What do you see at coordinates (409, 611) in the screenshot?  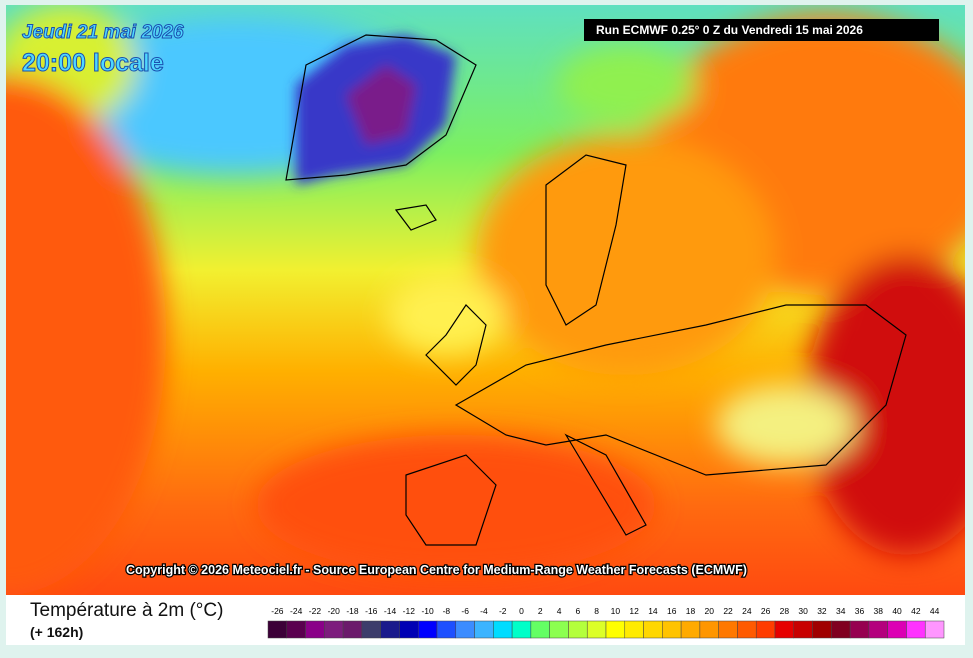 I see `colorbar-label: -12` at bounding box center [409, 611].